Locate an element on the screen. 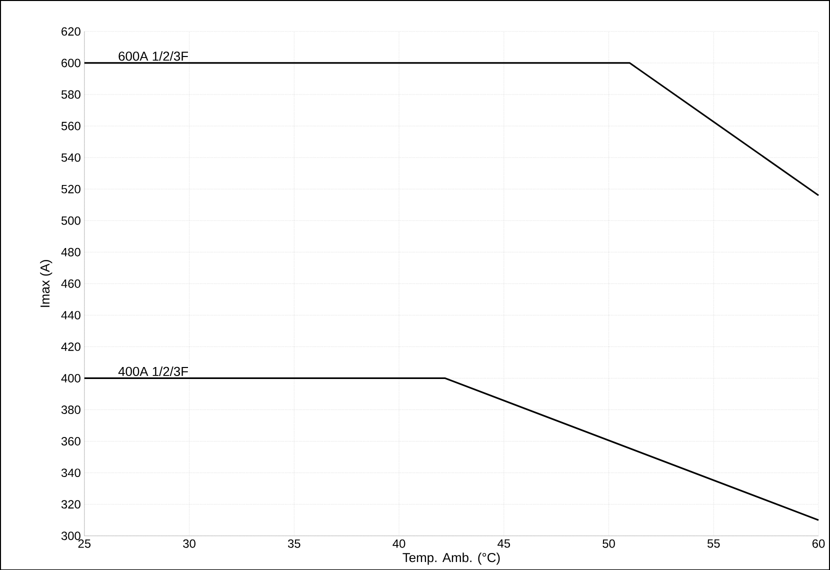  y-tick-label: 580 is located at coordinates (70, 94).